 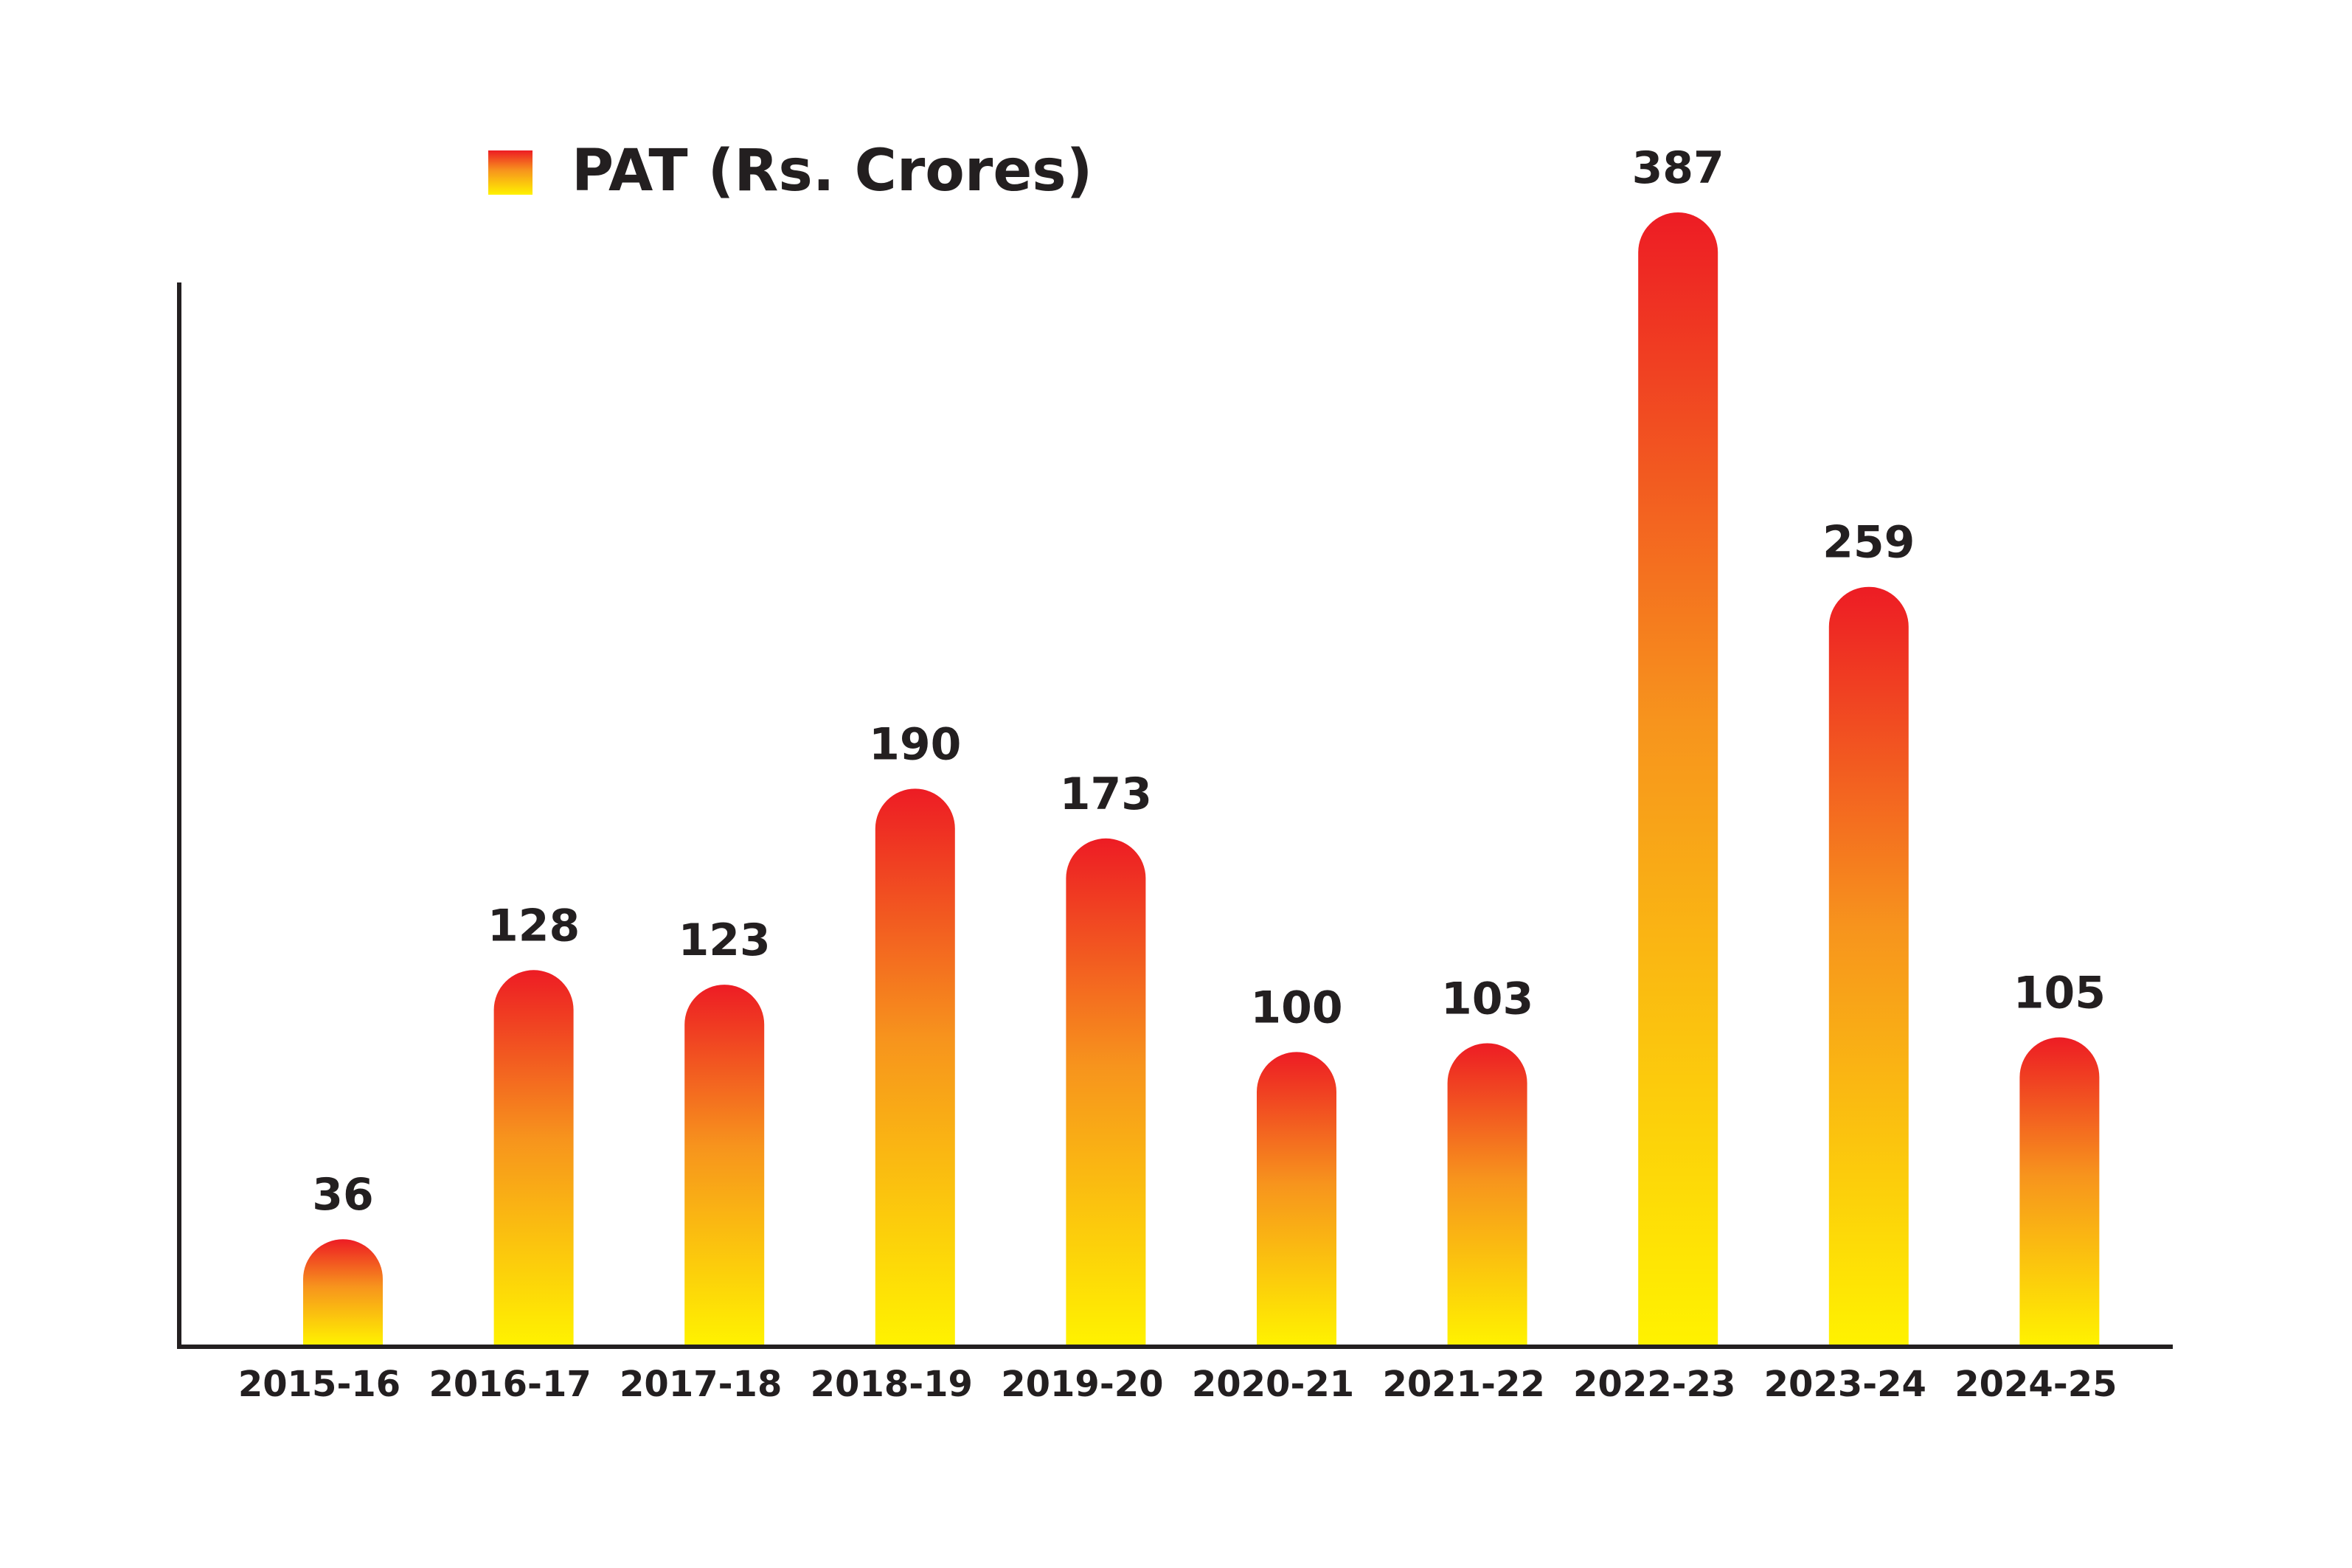 I want to click on data-label-2024-25: 105, so click(x=2059, y=993).